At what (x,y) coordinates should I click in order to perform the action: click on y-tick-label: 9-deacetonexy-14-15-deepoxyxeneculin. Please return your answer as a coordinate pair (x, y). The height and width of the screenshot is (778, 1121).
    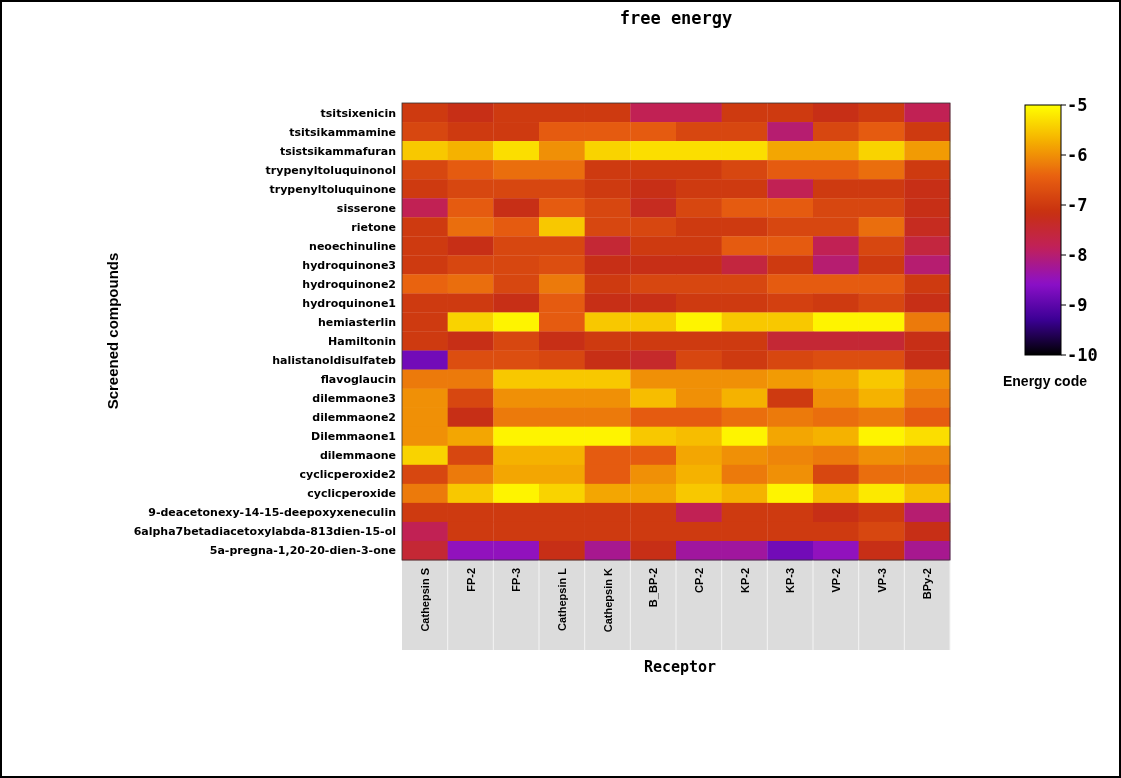
    Looking at the image, I should click on (272, 513).